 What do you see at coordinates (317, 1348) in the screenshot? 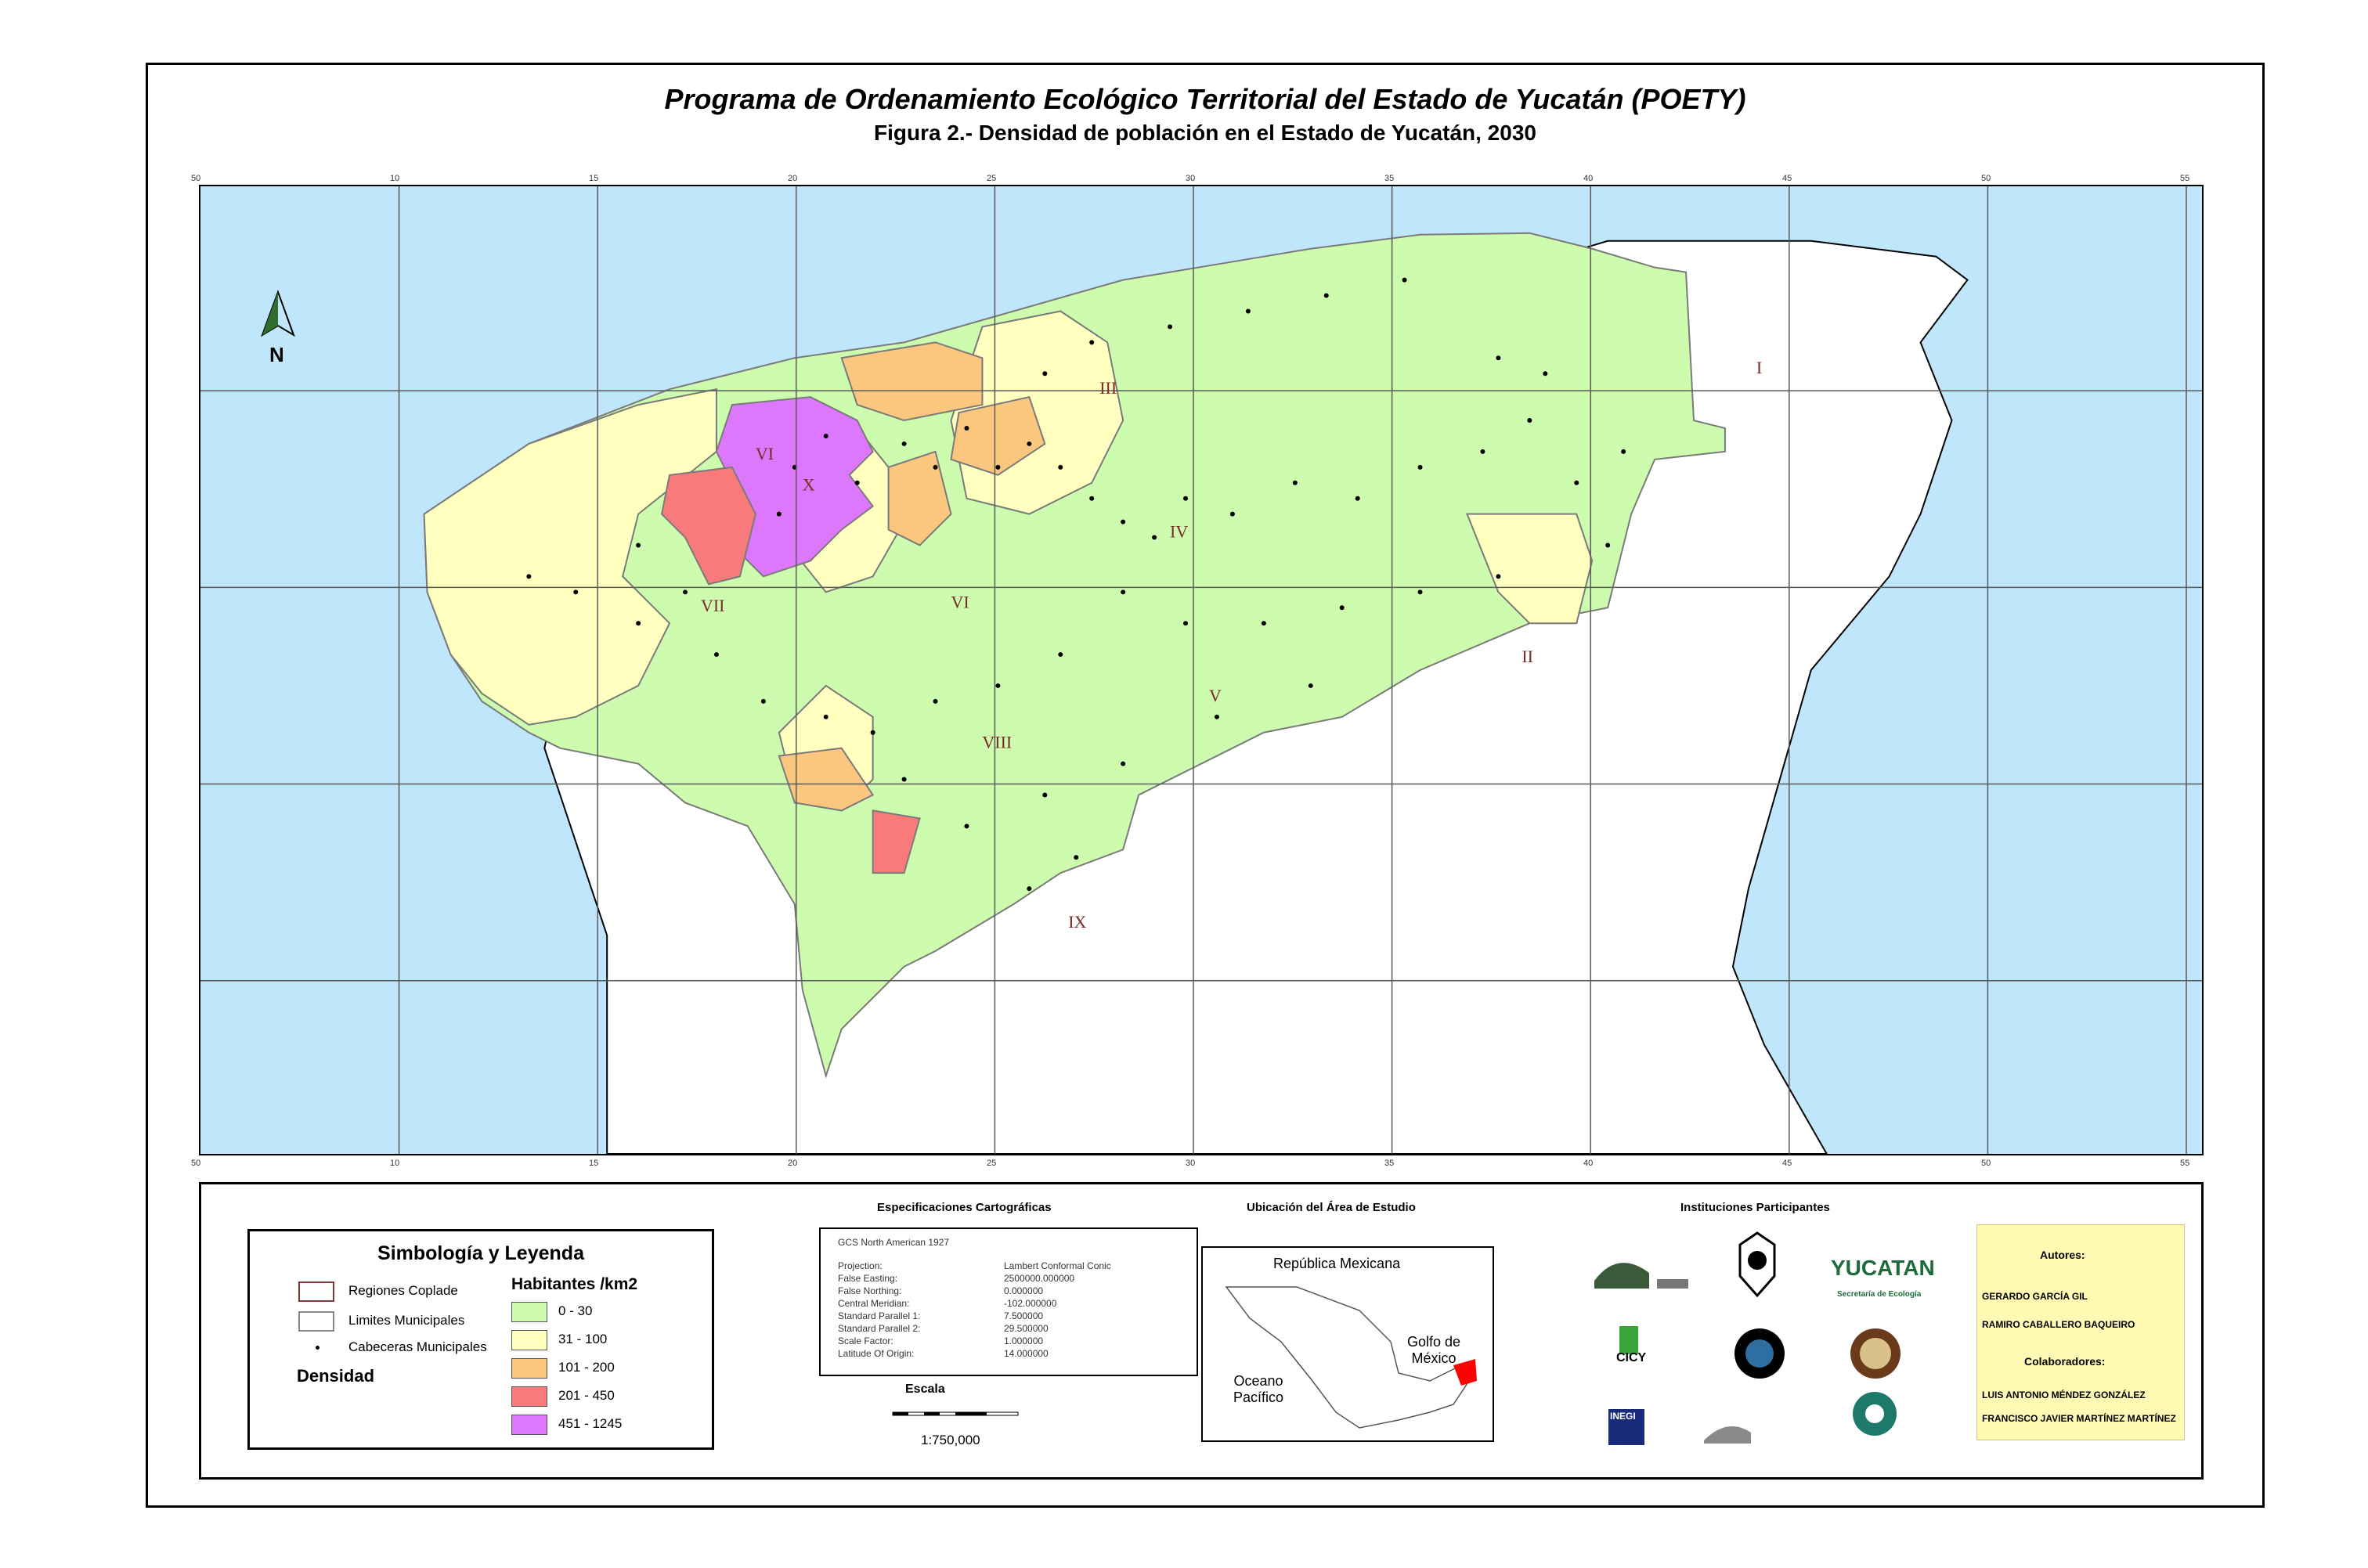
I see `cabeceras-symbol` at bounding box center [317, 1348].